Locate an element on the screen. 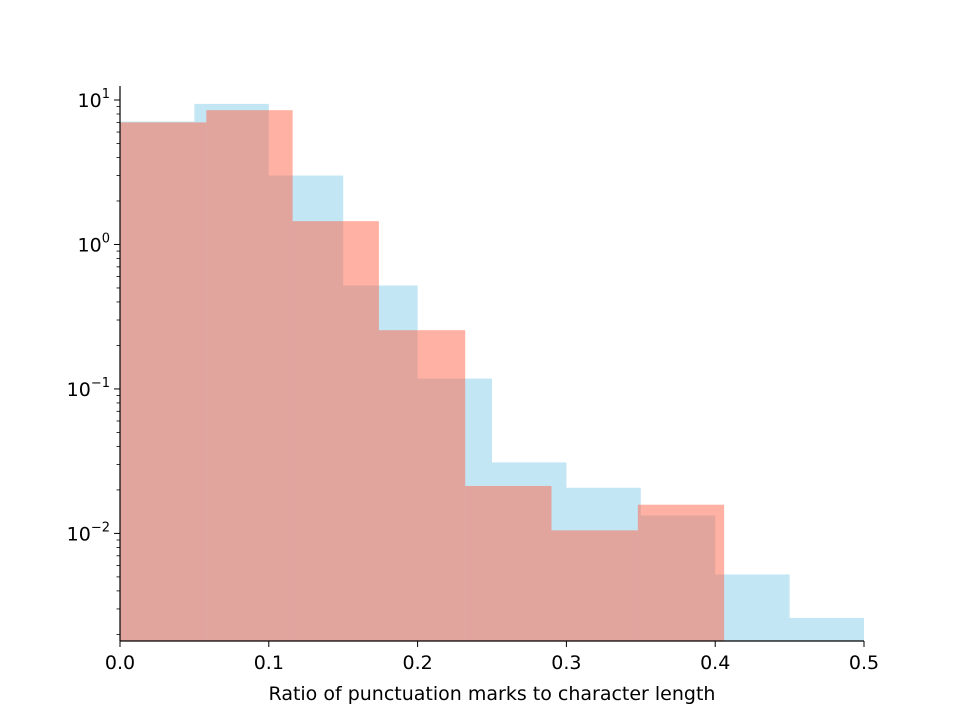 This screenshot has height=724, width=960. y-tick-label-1: 10⁰ is located at coordinates (94, 243).